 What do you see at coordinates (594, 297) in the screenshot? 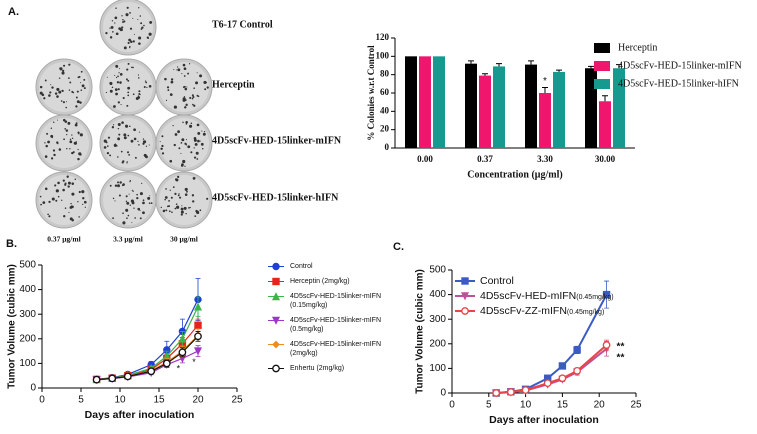
I see `legend-dose: (0.45mg/kg)` at bounding box center [594, 297].